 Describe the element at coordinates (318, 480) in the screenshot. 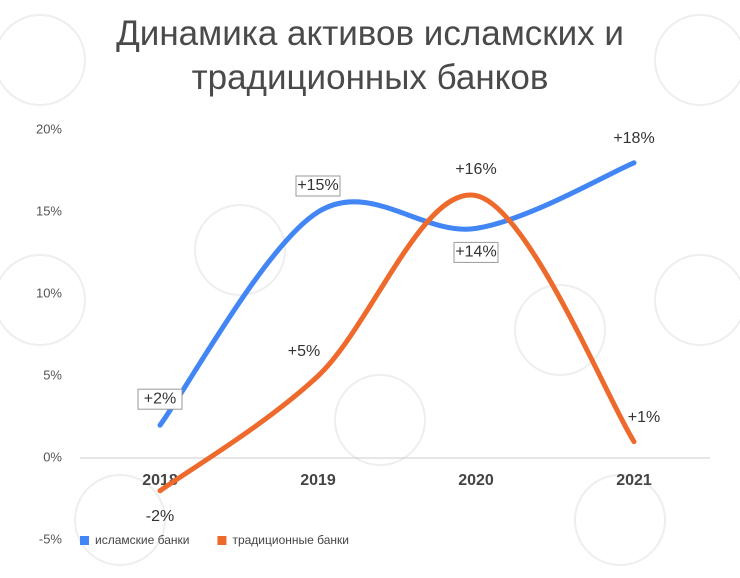

I see `x-tick-label: 2019` at that location.